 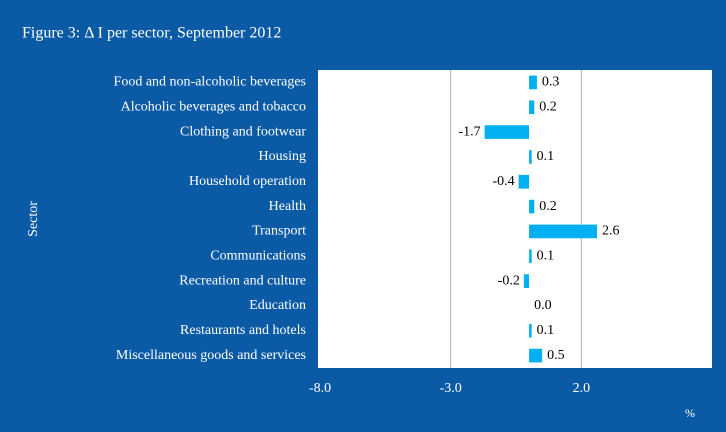 What do you see at coordinates (509, 280) in the screenshot?
I see `data-label: -0.2` at bounding box center [509, 280].